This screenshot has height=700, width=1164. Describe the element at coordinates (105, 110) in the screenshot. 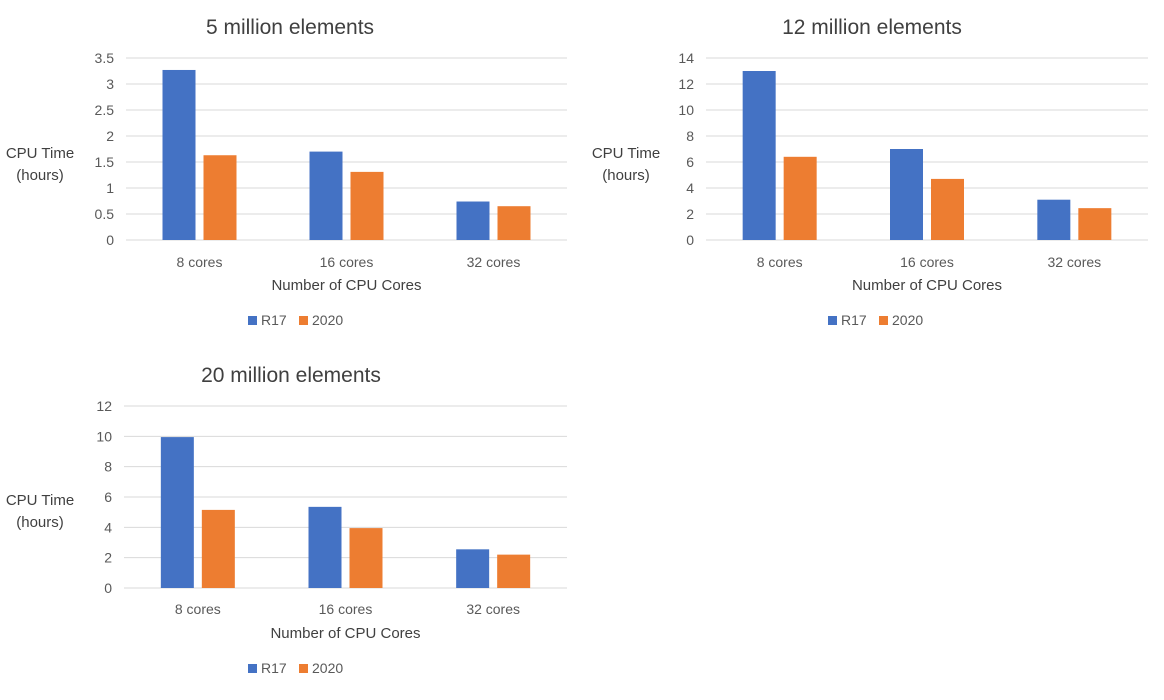

I see `y-tick-label: 2.5` at that location.